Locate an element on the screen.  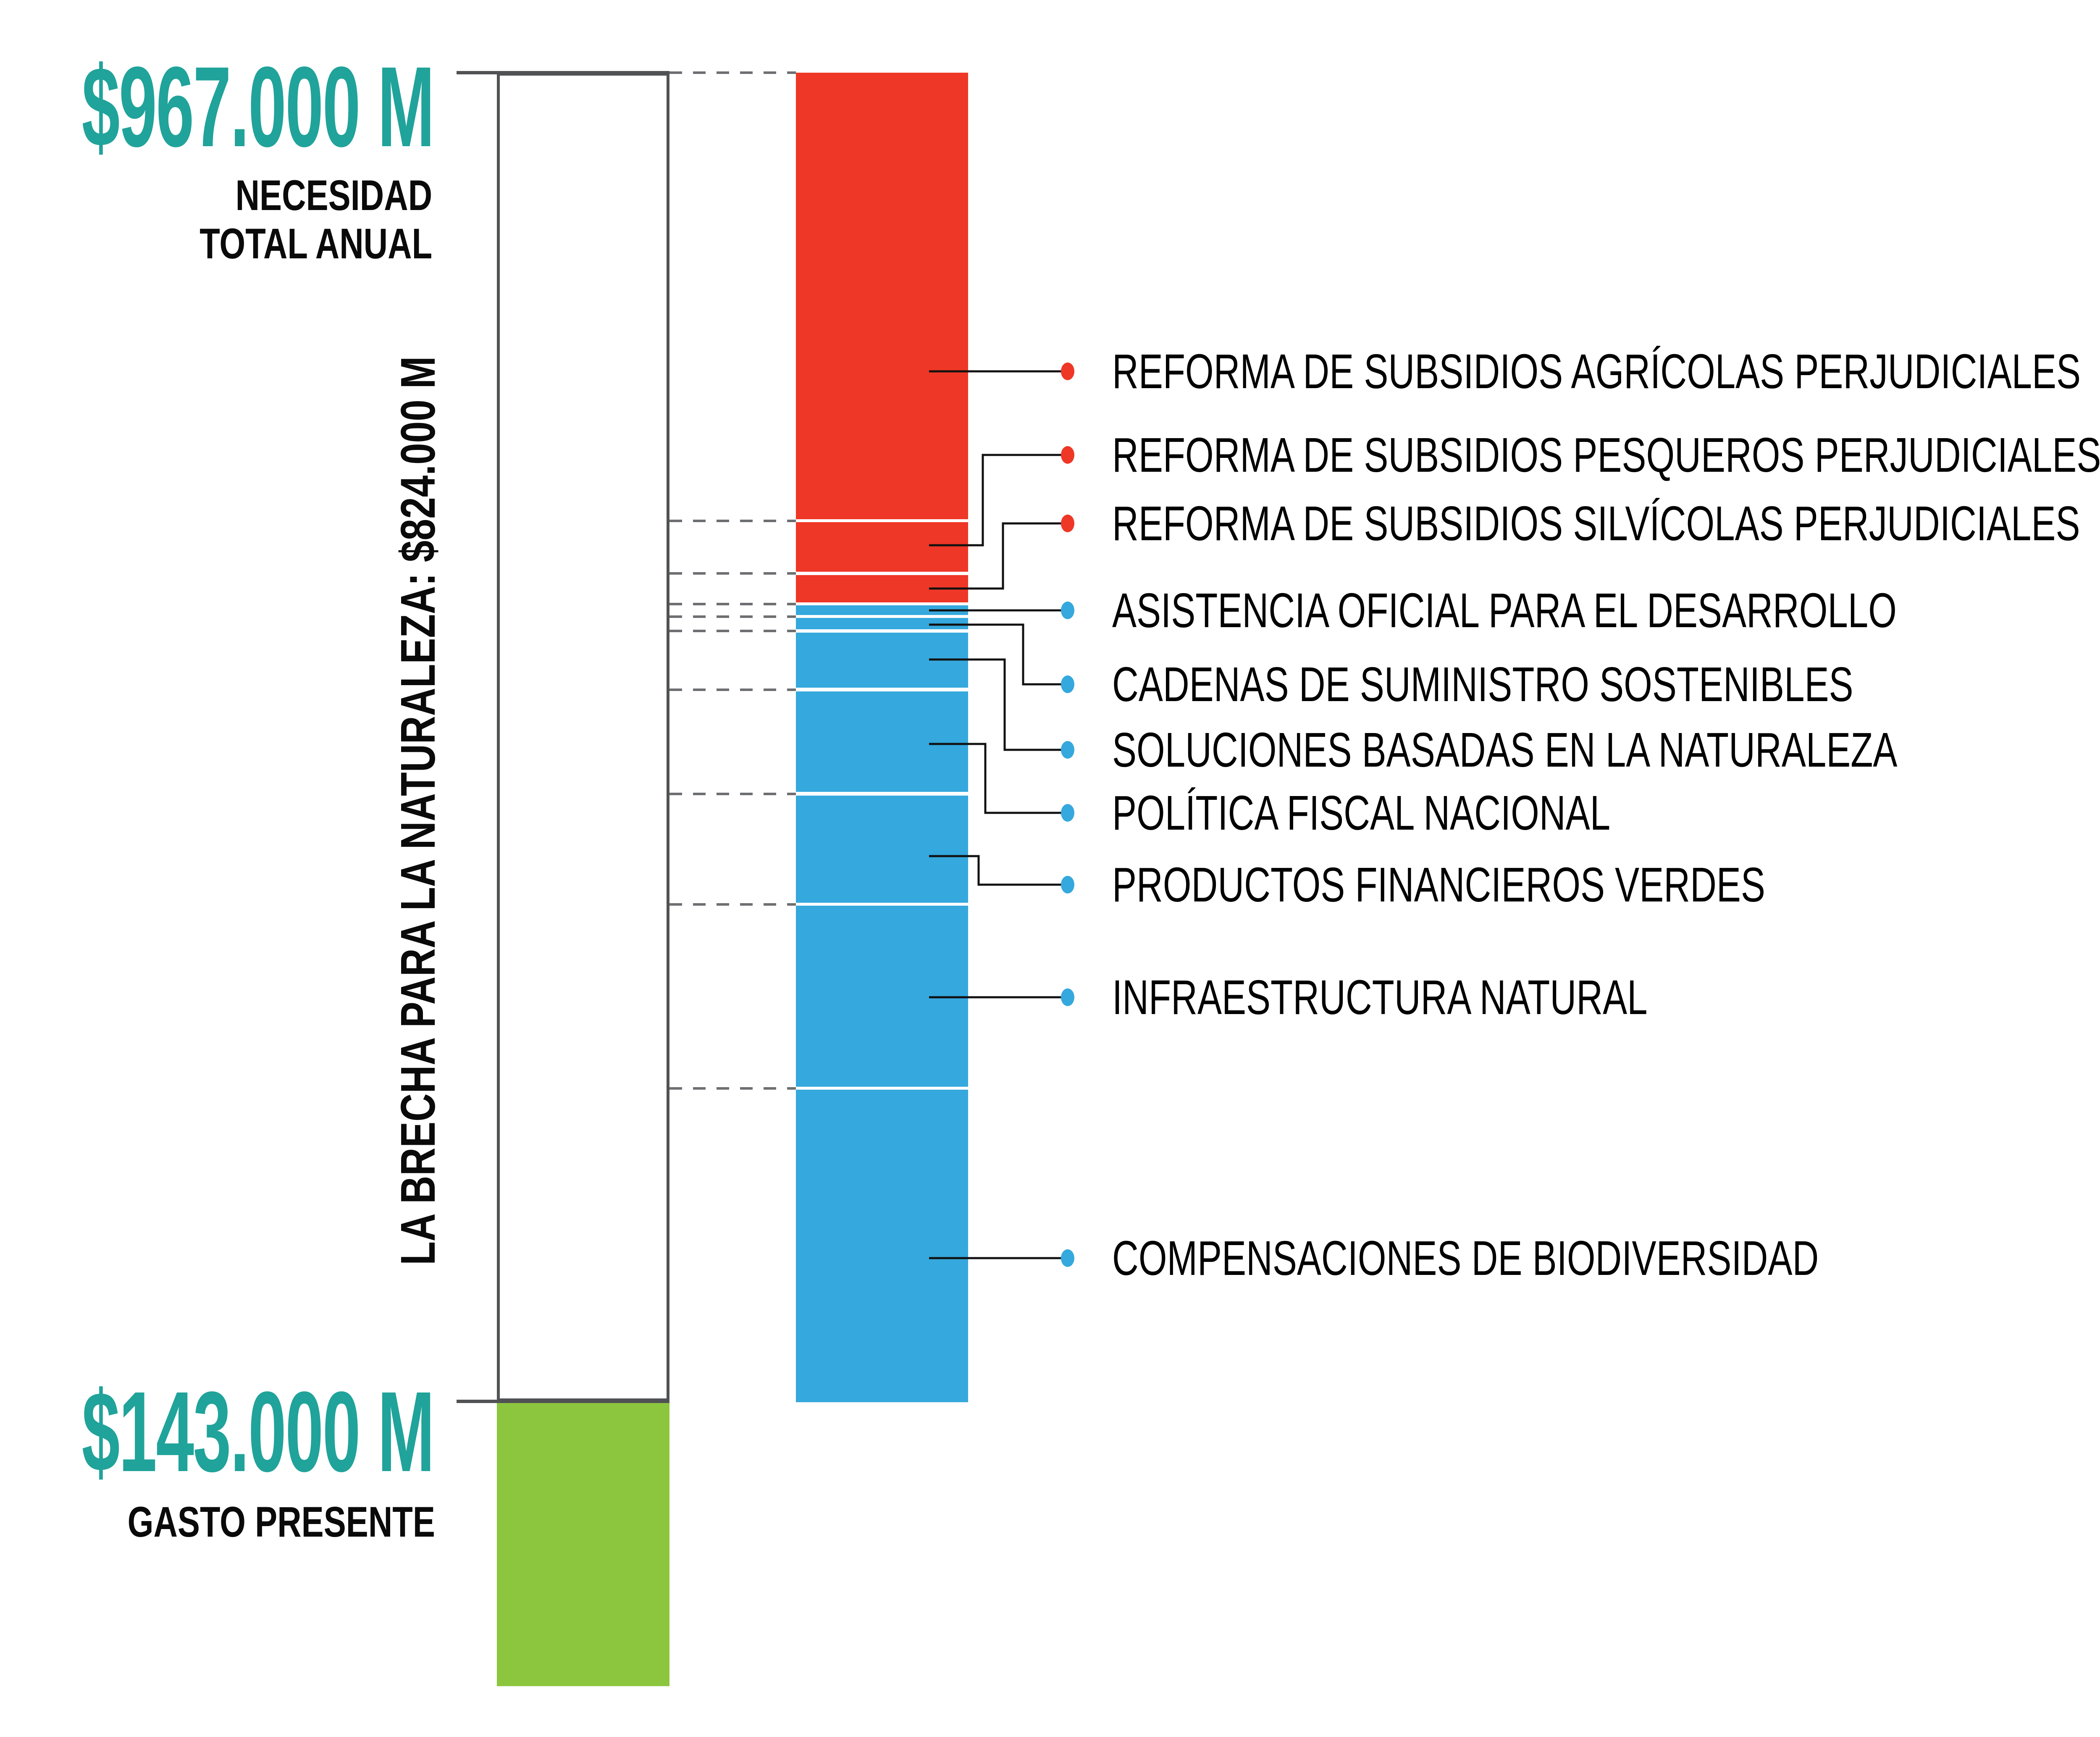
total-annual-caption: NECESIDAD TOTAL ANUAL is located at coordinates (316, 220).